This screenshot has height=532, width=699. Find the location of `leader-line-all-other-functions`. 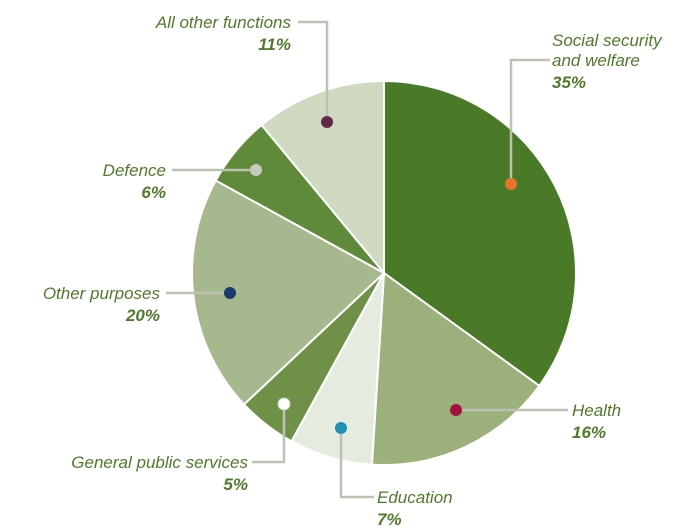

leader-line-all-other-functions is located at coordinates (313, 71).